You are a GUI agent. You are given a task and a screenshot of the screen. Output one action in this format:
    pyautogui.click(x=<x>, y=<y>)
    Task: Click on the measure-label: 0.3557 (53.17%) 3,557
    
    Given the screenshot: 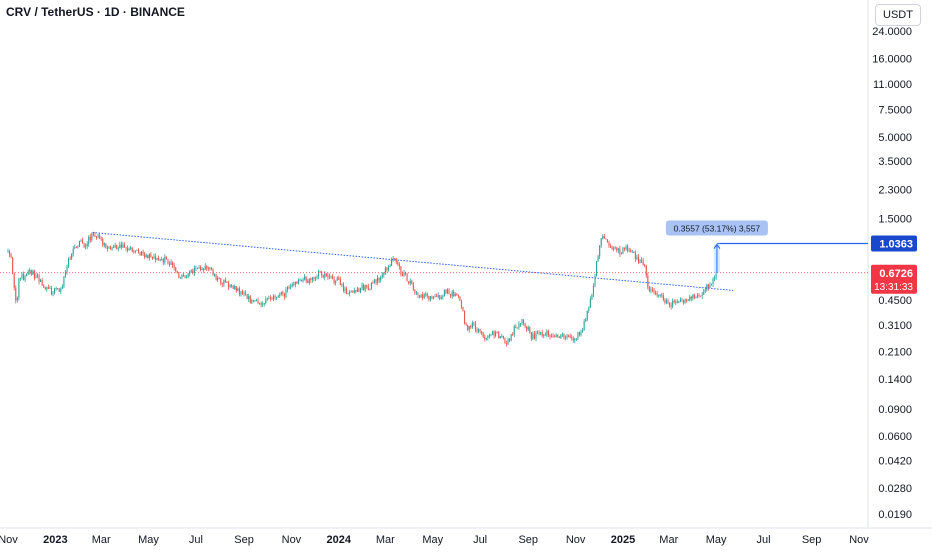 What is the action you would take?
    pyautogui.click(x=716, y=228)
    